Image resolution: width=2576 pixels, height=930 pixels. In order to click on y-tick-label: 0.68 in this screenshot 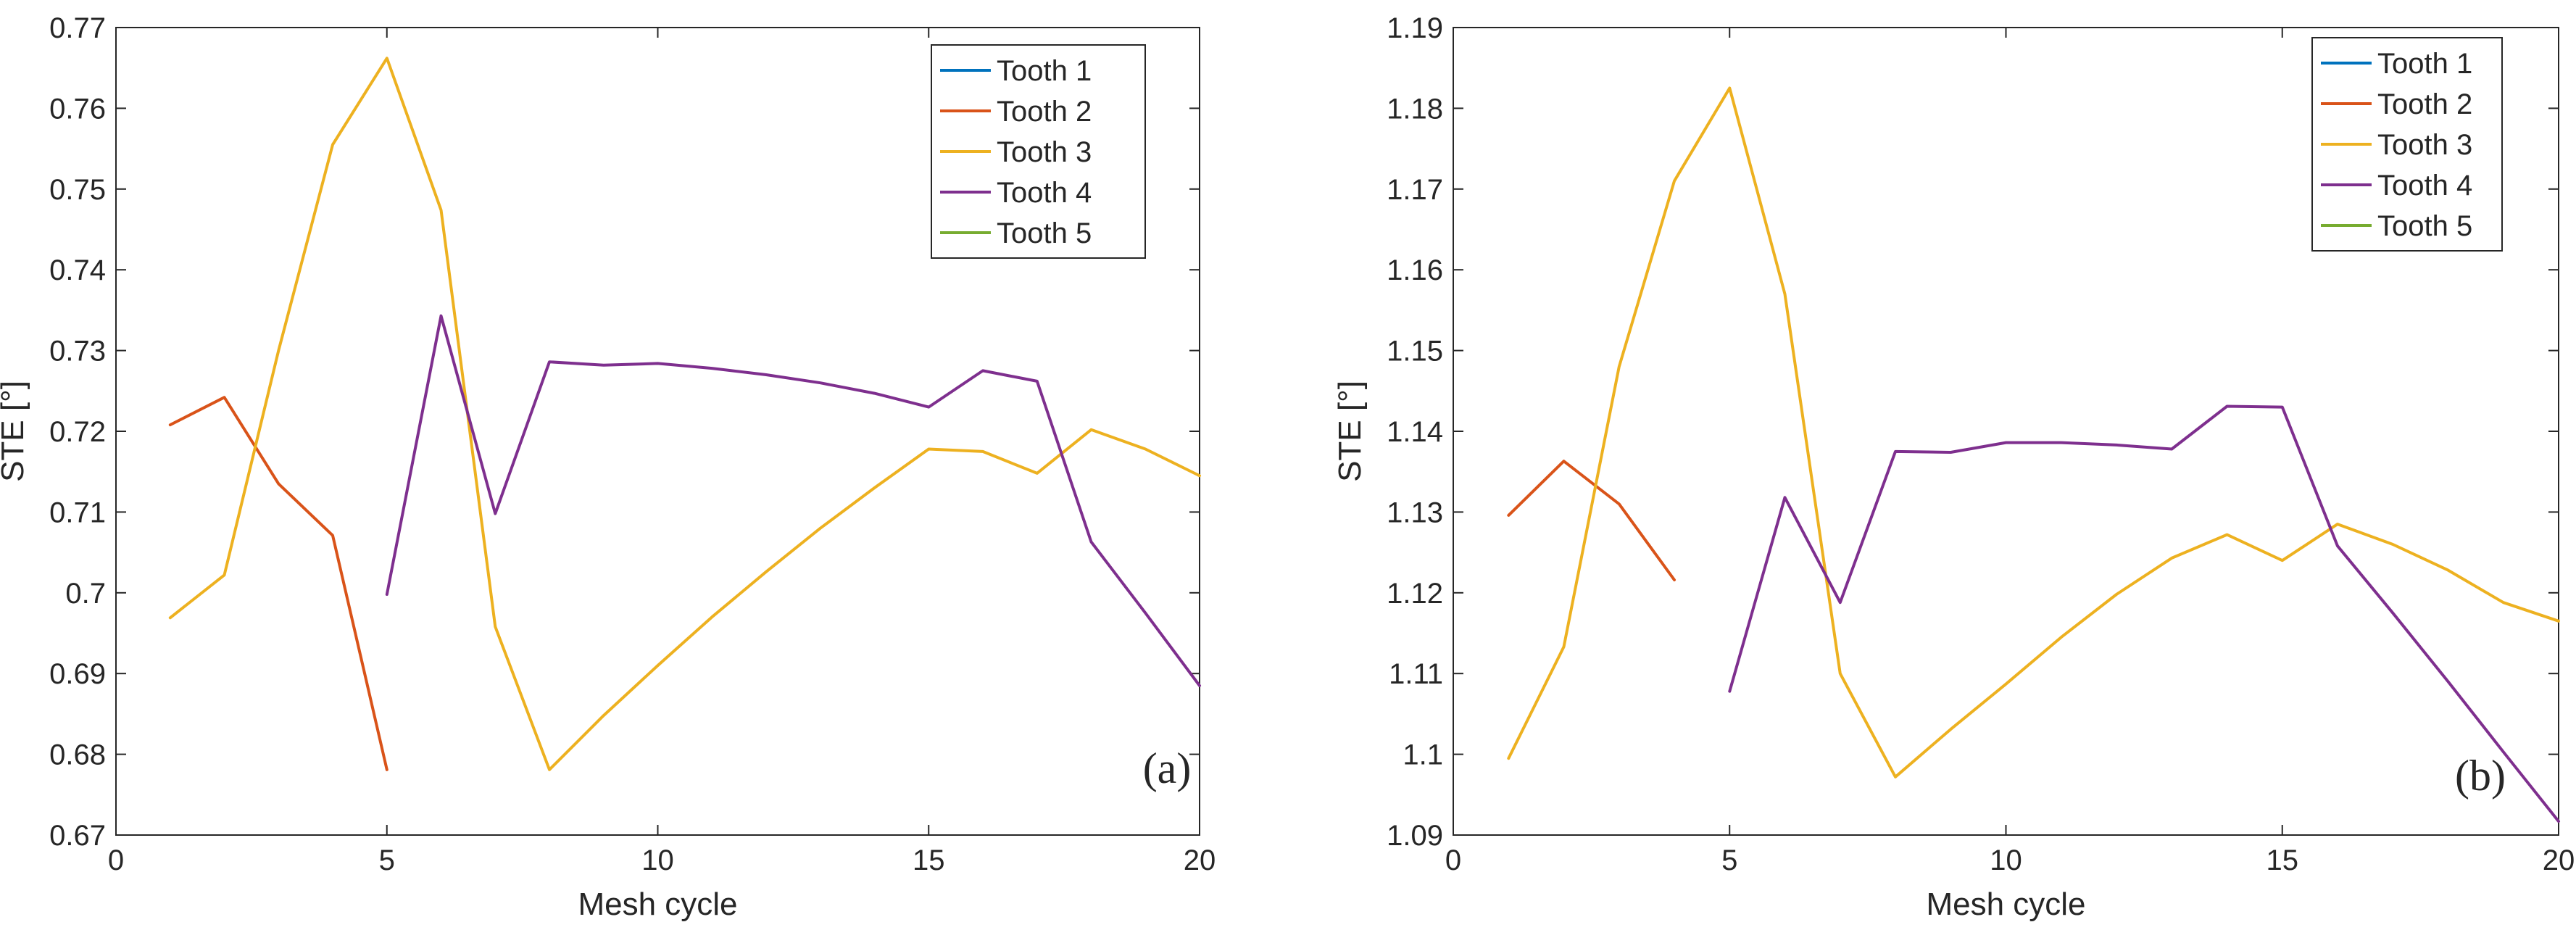, I will do `click(77, 755)`.